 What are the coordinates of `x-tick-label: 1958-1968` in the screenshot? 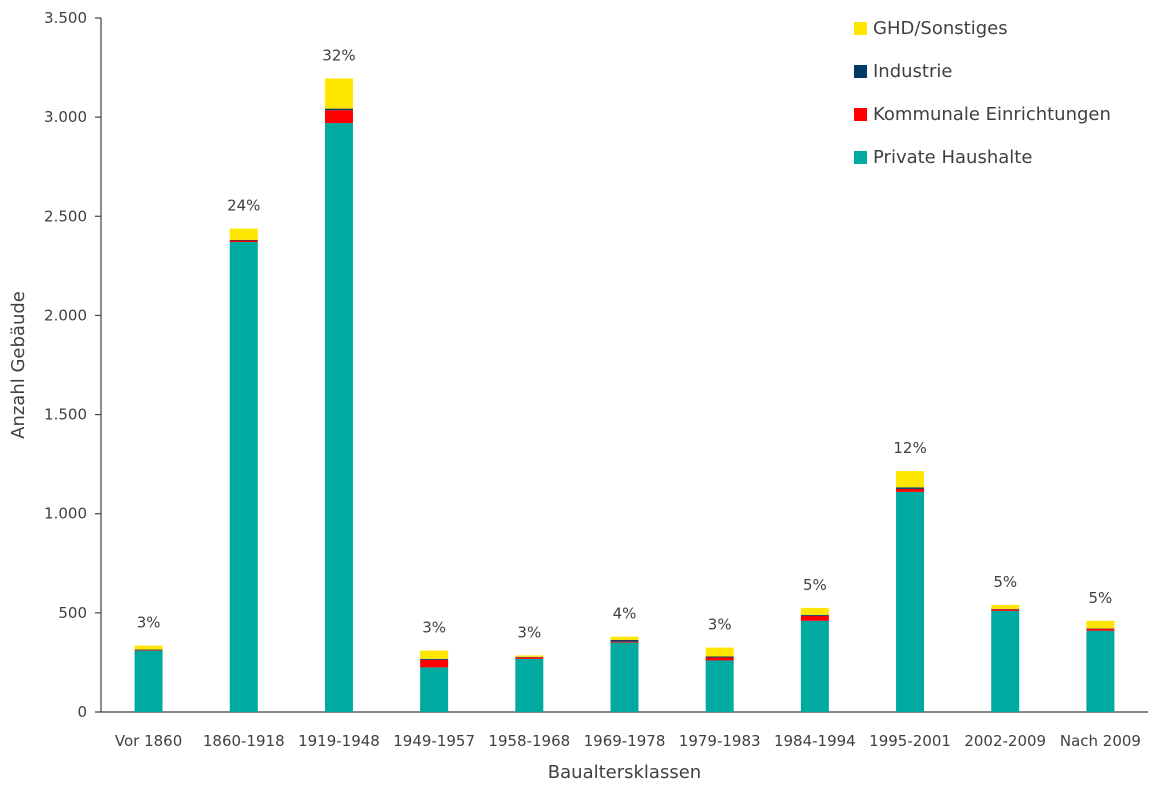 It's located at (529, 741).